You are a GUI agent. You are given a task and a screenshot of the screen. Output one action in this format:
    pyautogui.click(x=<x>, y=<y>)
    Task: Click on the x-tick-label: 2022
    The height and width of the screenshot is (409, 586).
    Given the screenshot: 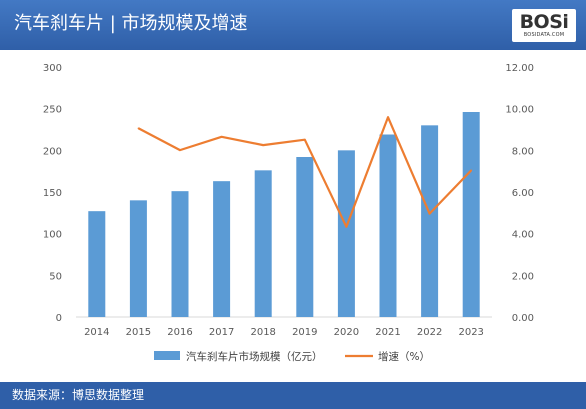 What is the action you would take?
    pyautogui.click(x=429, y=332)
    